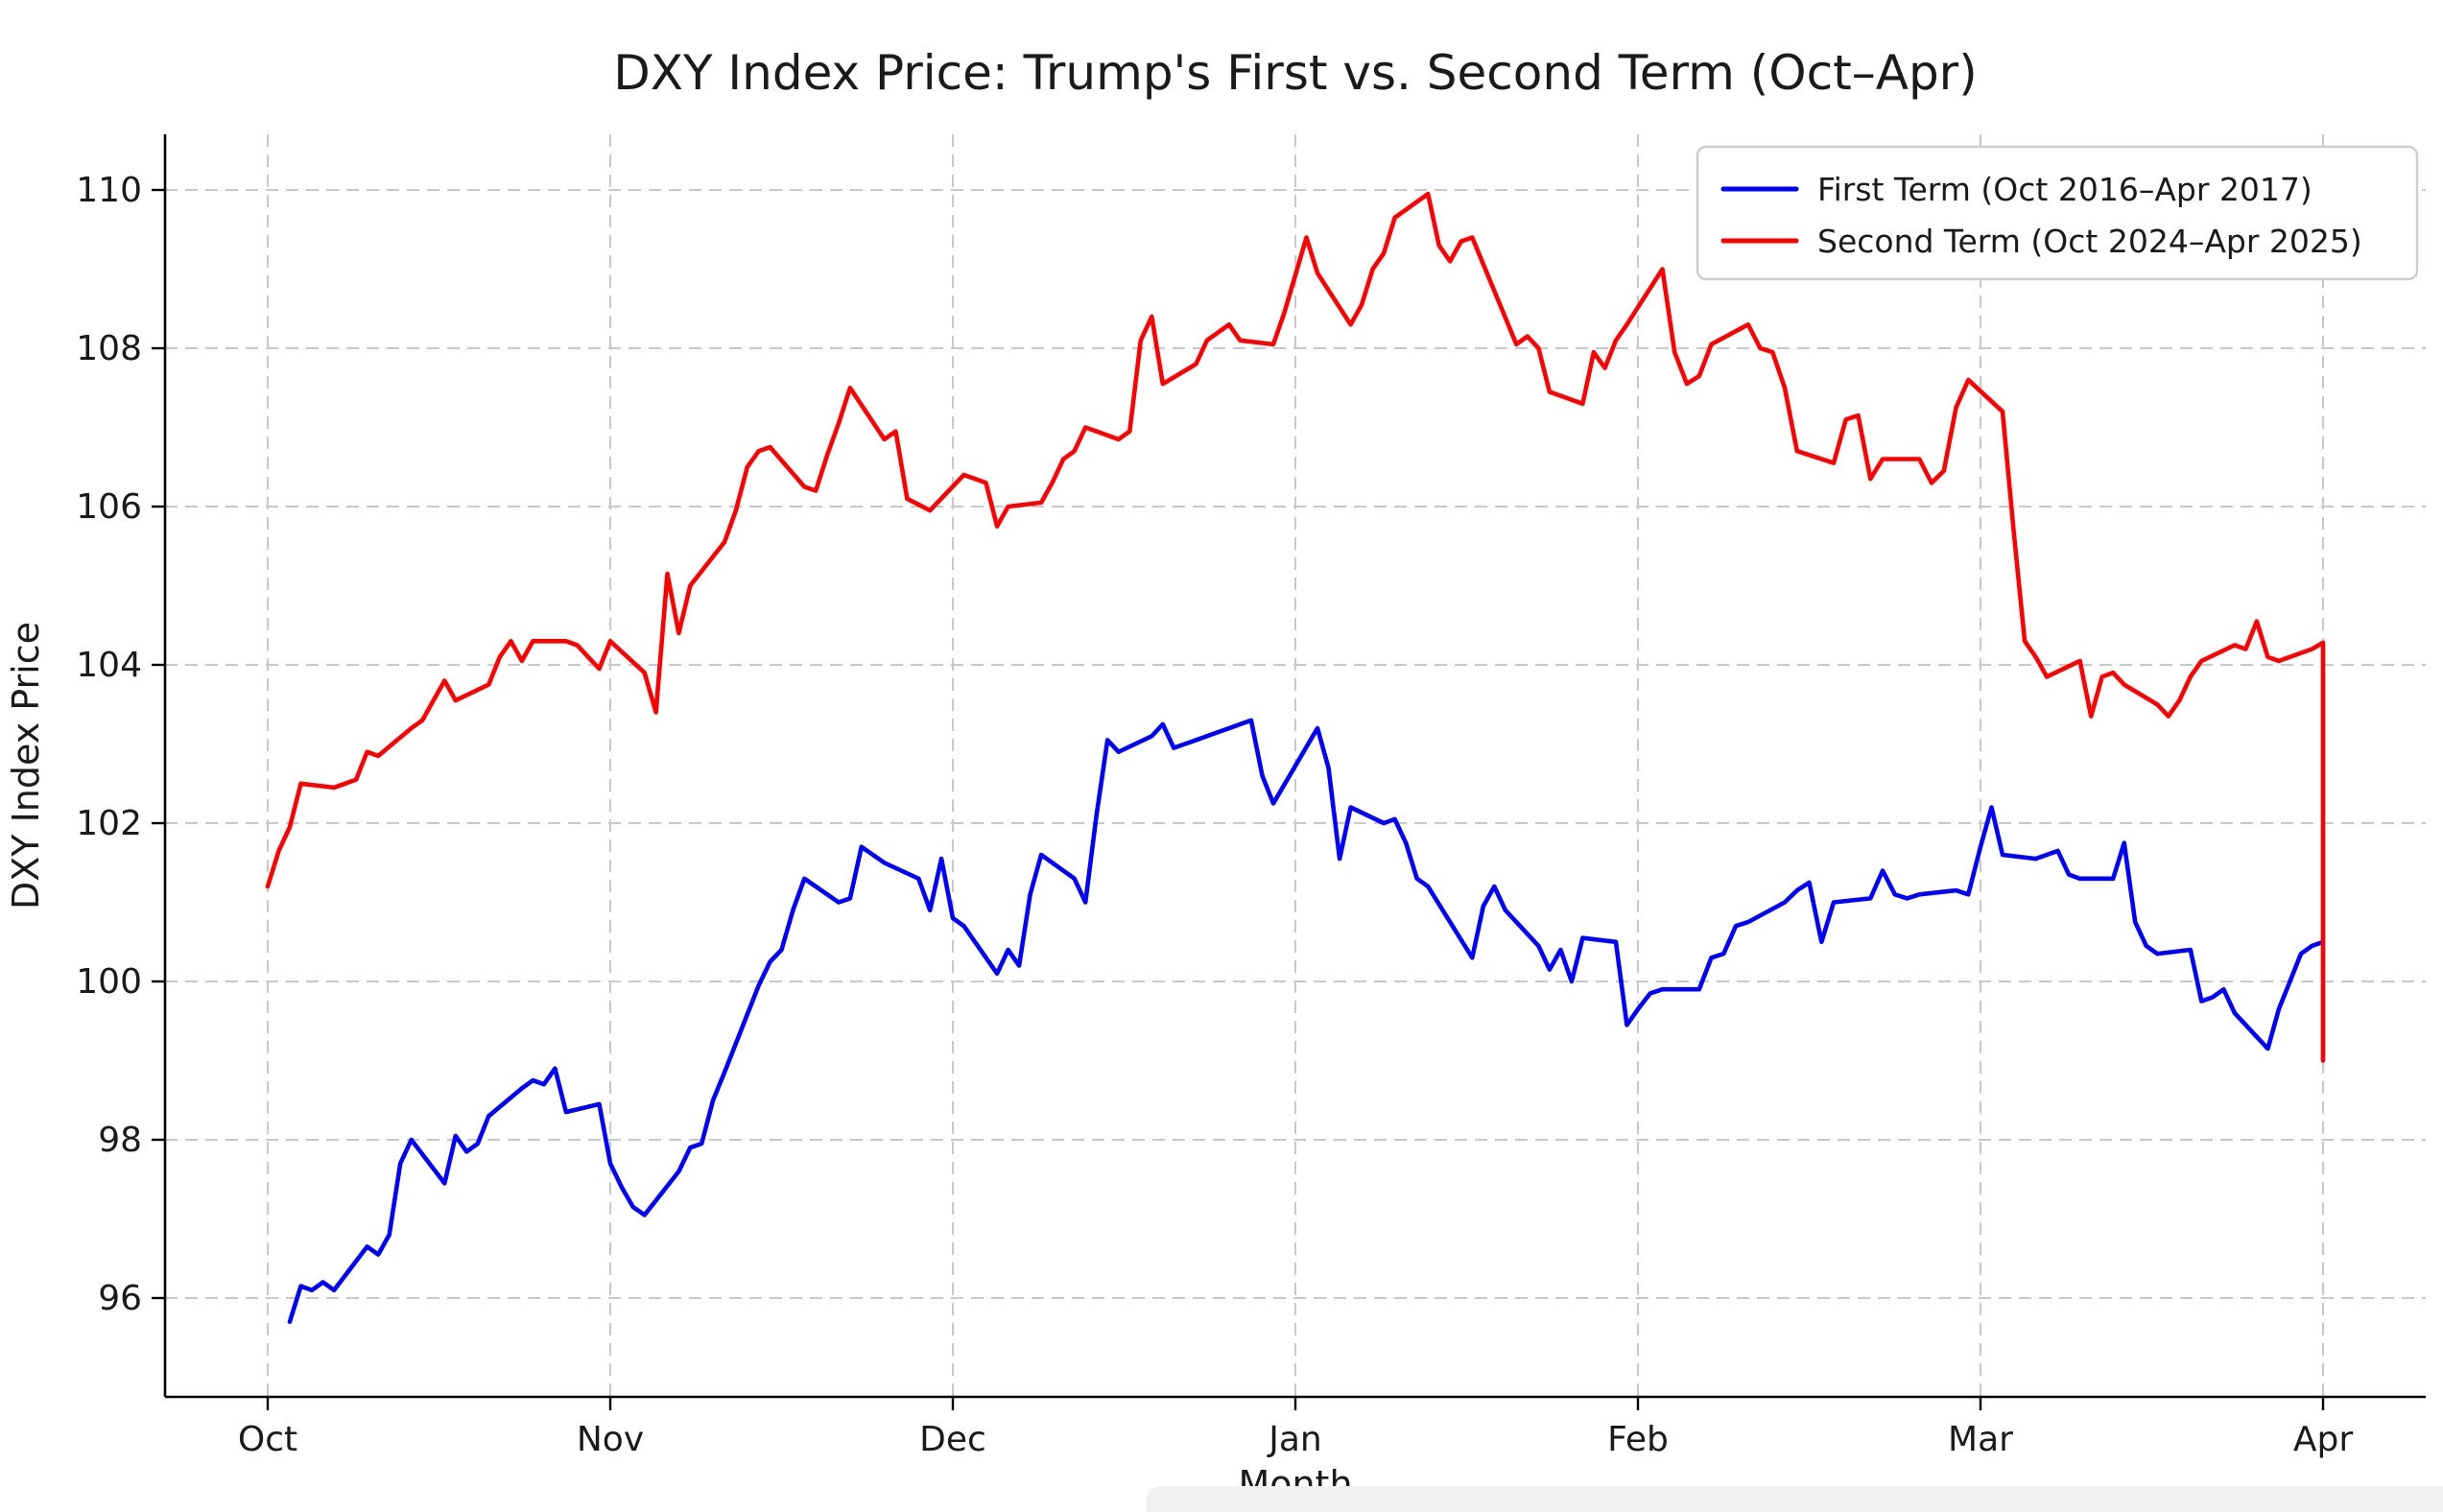 The height and width of the screenshot is (1512, 2443). I want to click on y-tick-label: 102, so click(109, 823).